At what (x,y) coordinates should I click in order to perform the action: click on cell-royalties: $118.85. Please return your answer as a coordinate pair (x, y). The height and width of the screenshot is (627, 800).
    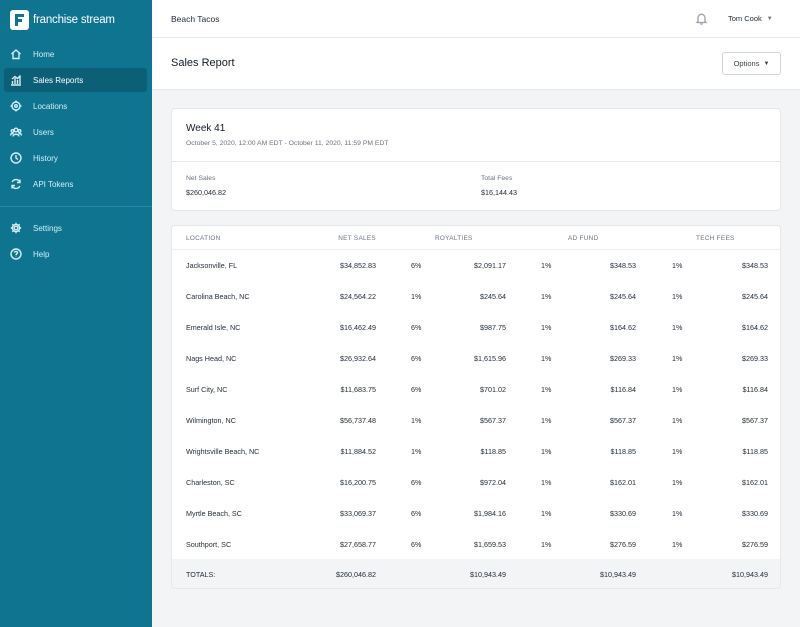
    Looking at the image, I should click on (493, 451).